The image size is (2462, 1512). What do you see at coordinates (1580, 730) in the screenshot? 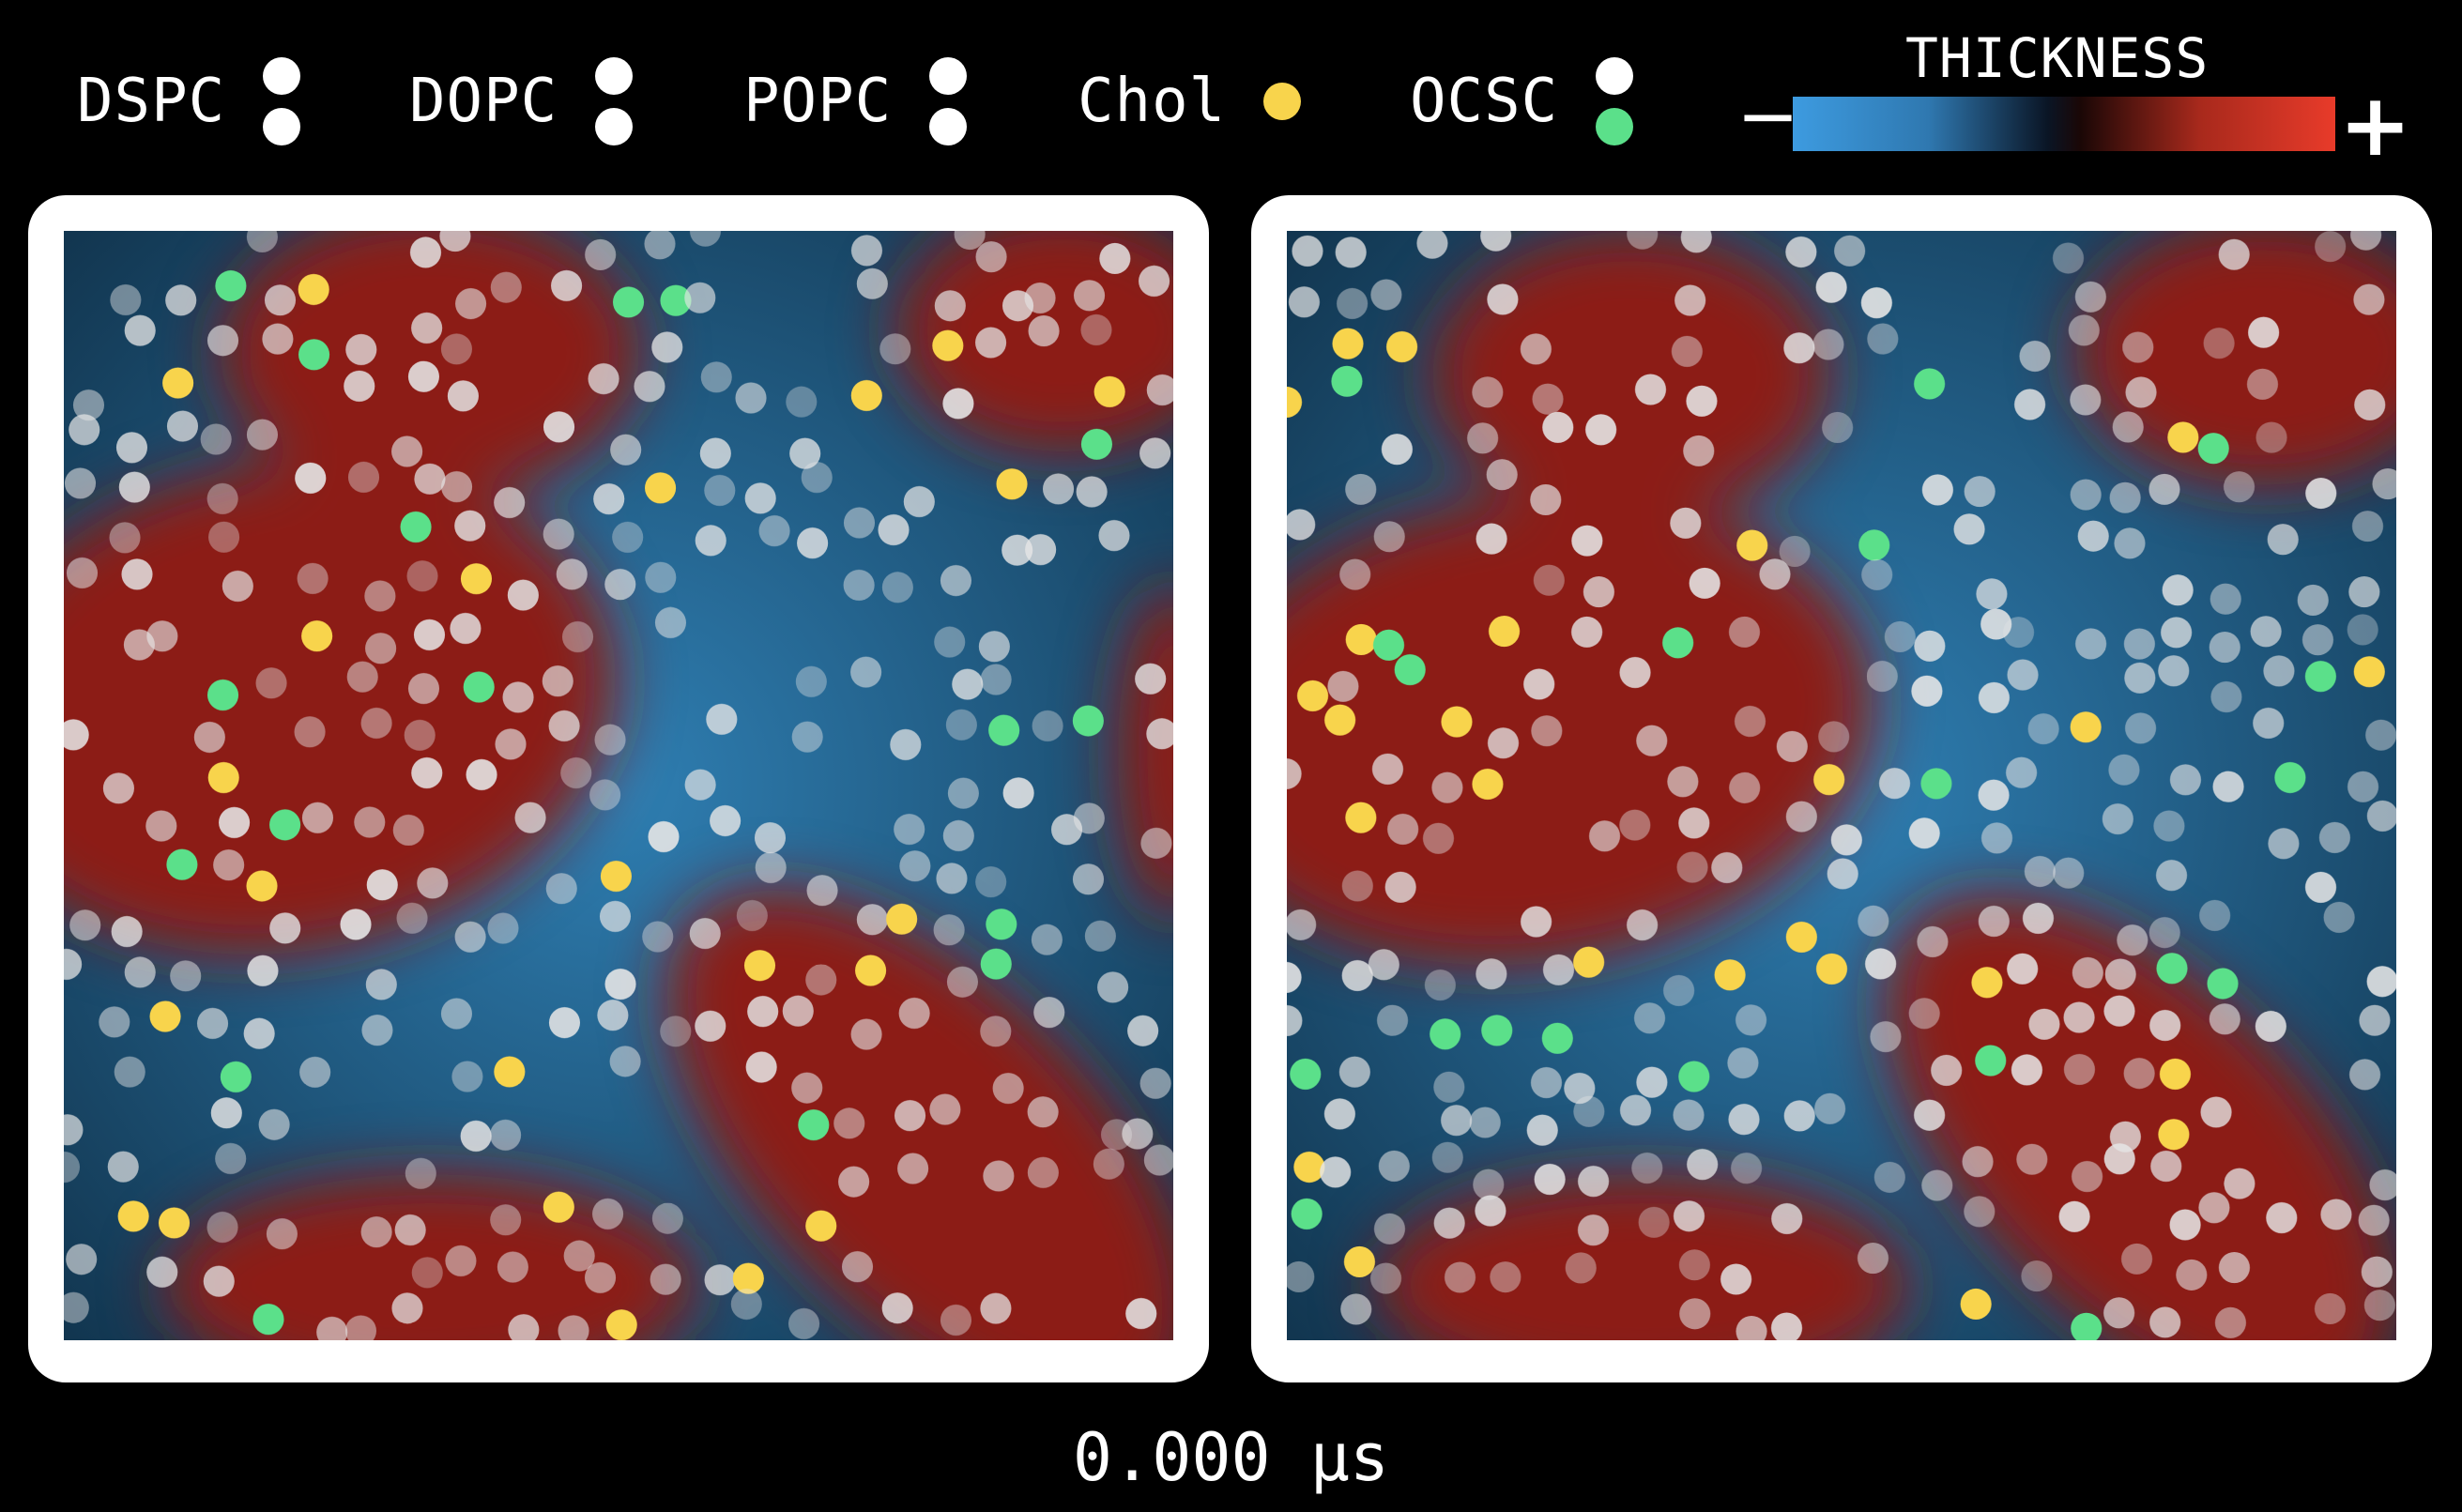
I see `thick-domain` at bounding box center [1580, 730].